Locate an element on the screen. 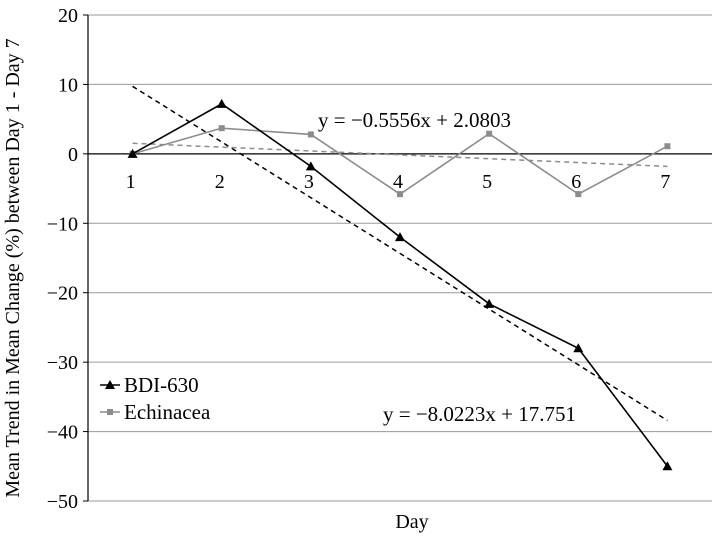 The image size is (720, 536). legend-label-bdi-630: BDI-630 is located at coordinates (161, 385).